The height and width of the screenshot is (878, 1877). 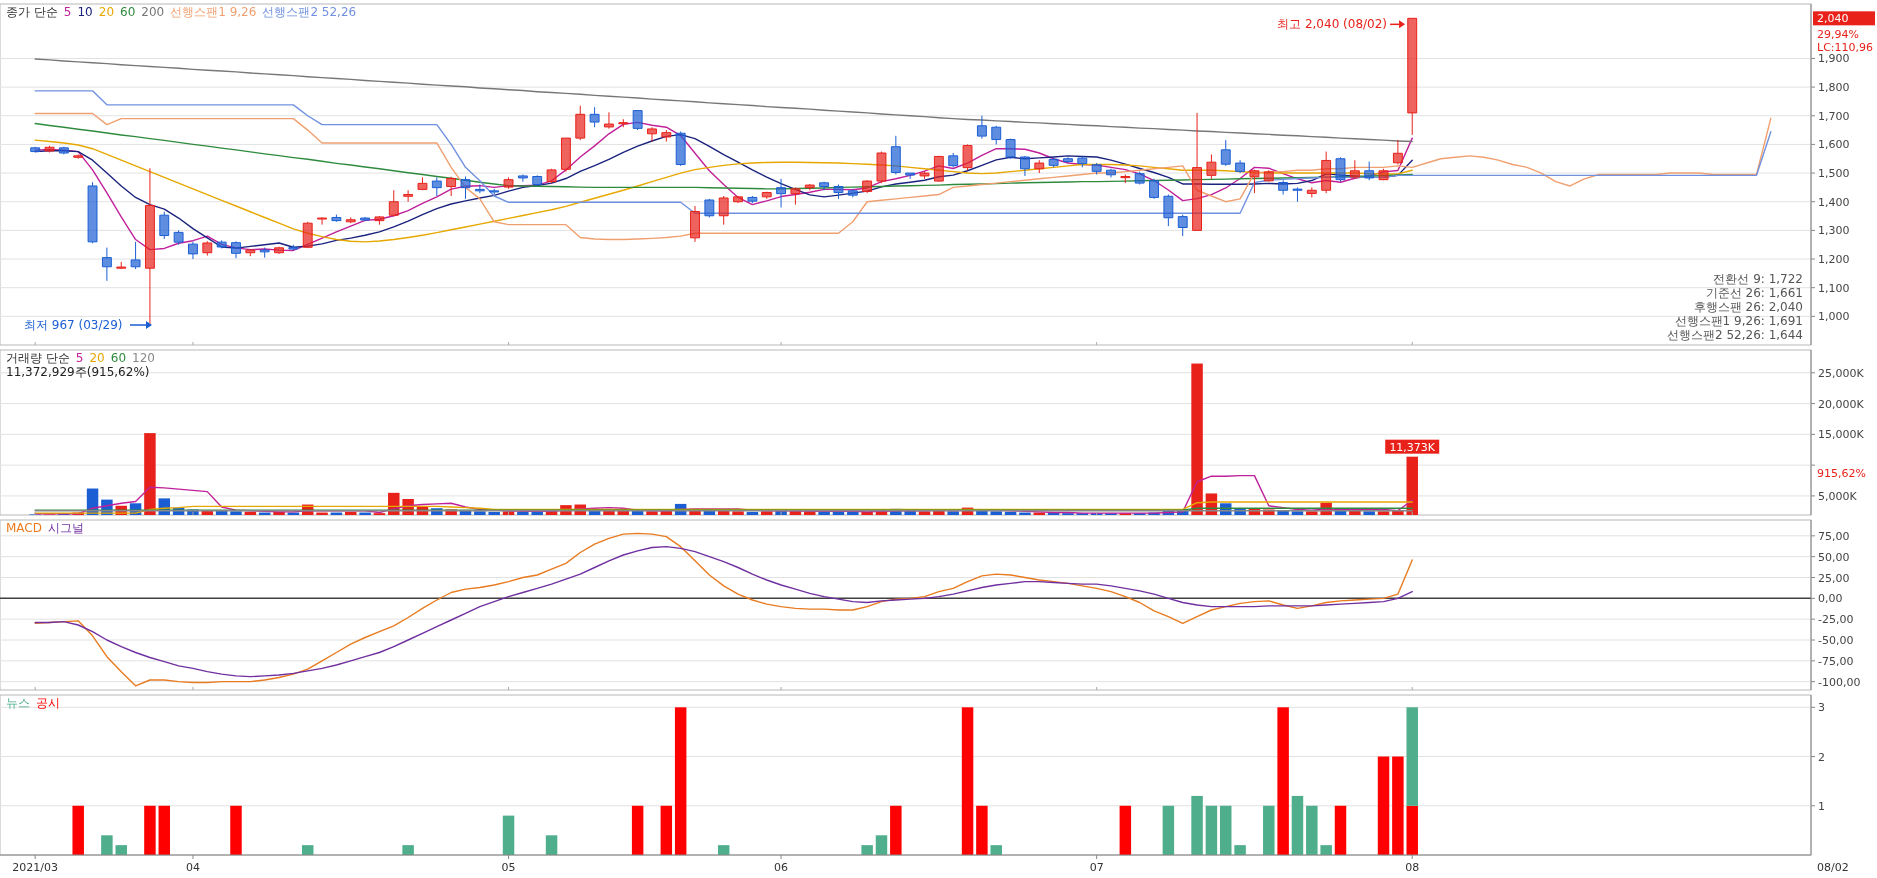 I want to click on text: 선행스팬1 9,26, so click(x=213, y=12).